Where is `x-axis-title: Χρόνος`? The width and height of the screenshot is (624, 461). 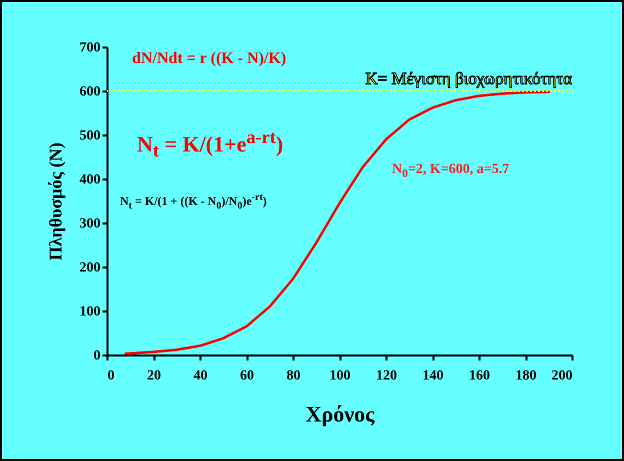
x-axis-title: Χρόνος is located at coordinates (341, 414).